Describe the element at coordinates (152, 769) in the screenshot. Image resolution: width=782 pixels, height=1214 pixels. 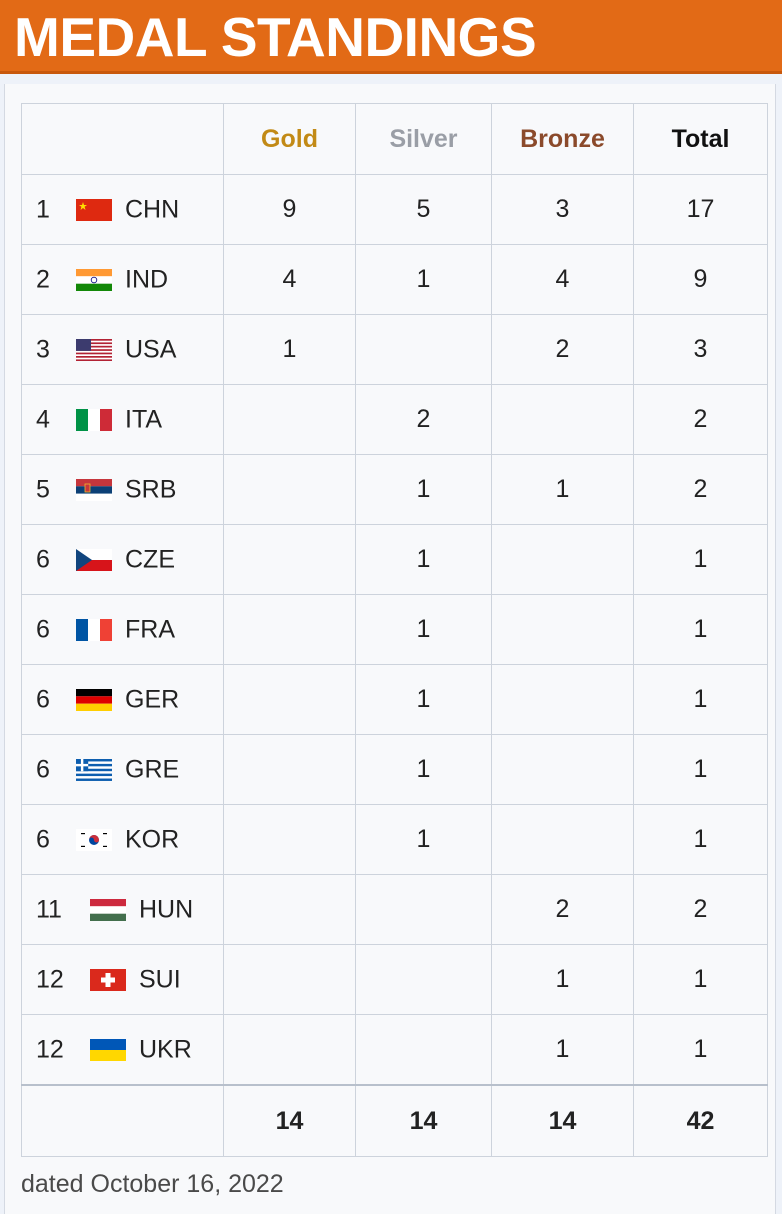
I see `nation-code: GRE` at that location.